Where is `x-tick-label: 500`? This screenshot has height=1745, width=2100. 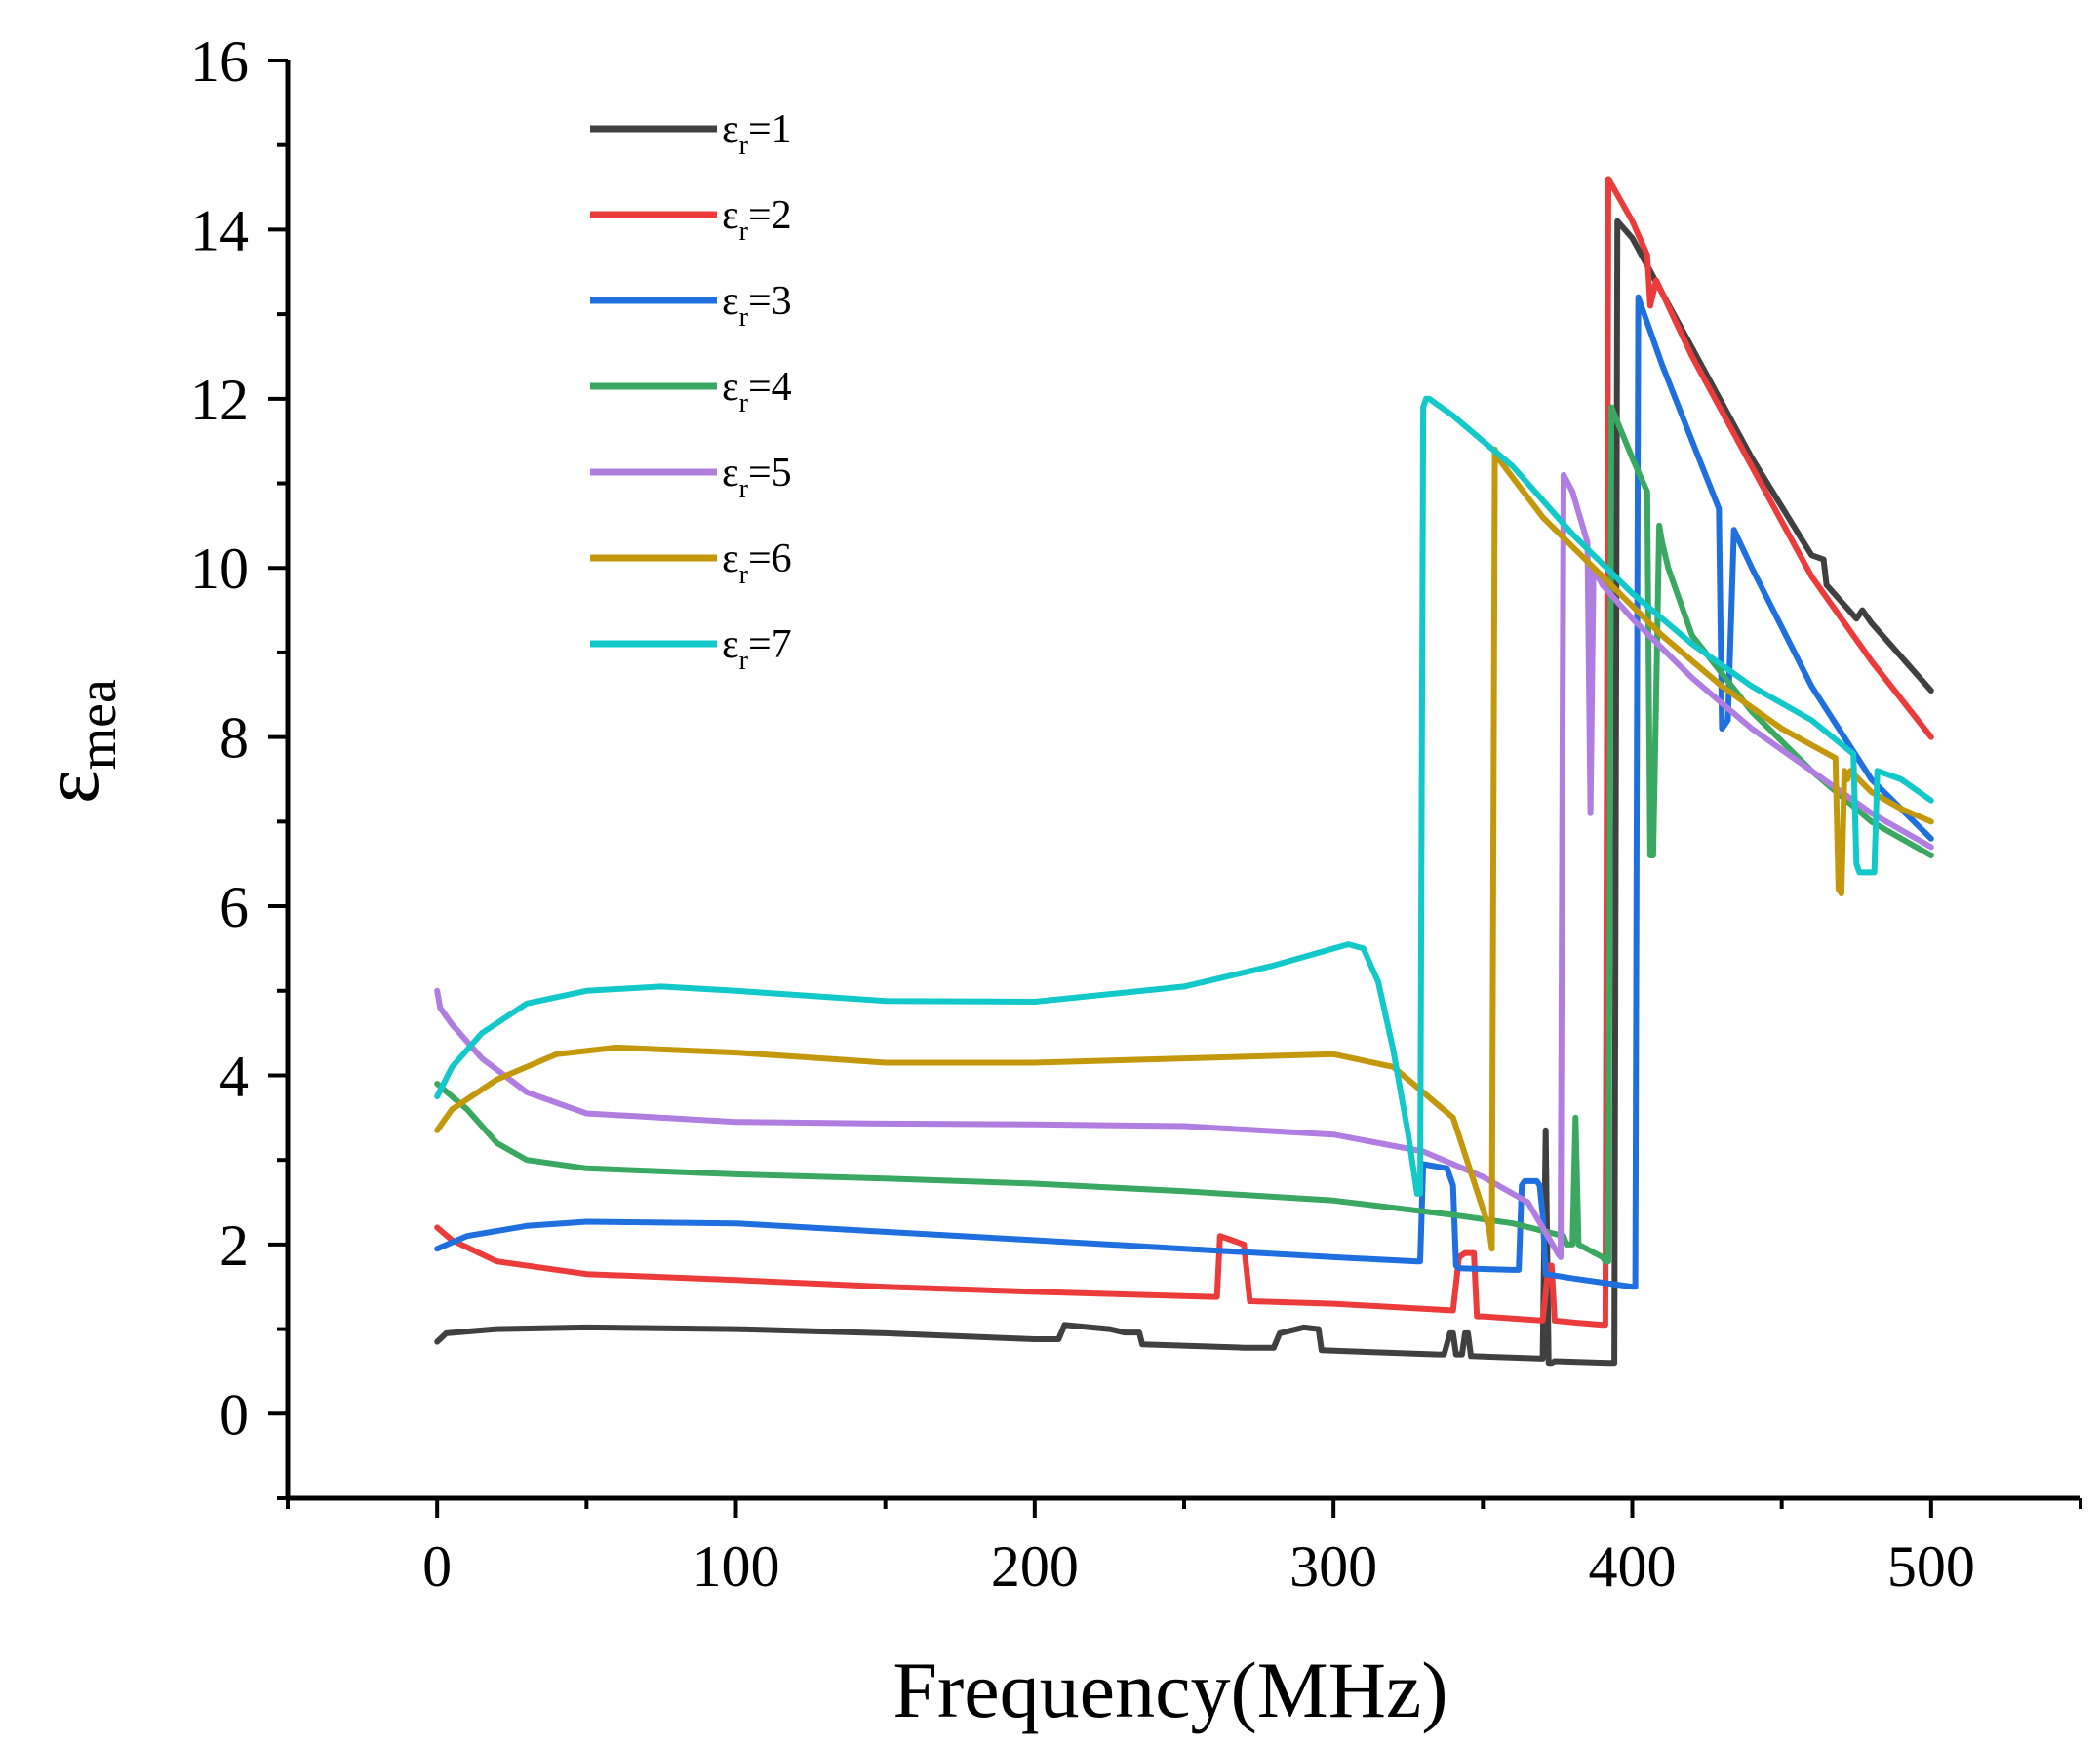 x-tick-label: 500 is located at coordinates (1931, 1566).